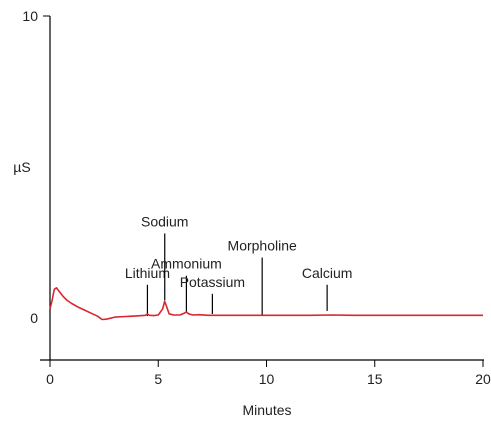  What do you see at coordinates (34, 318) in the screenshot?
I see `y-tick-label: 0` at bounding box center [34, 318].